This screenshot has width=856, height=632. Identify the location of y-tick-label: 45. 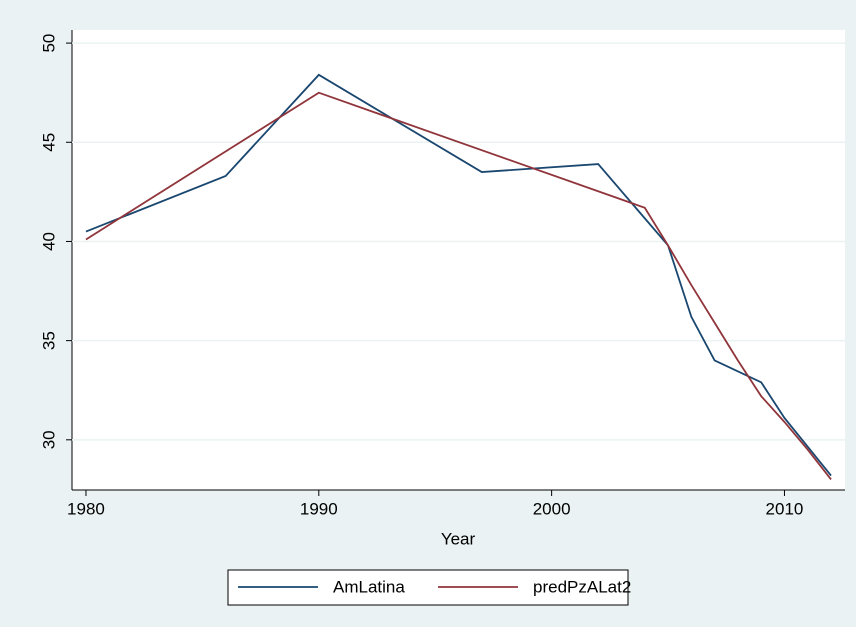
(48, 142).